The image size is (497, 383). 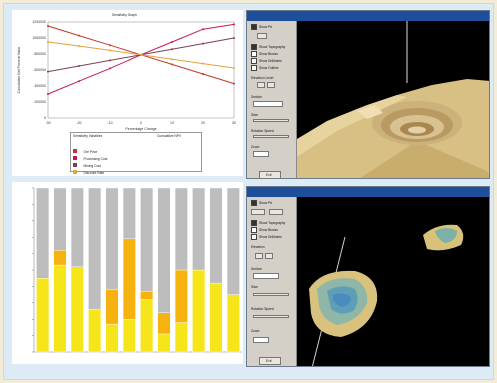 What do you see at coordinates (270, 175) in the screenshot?
I see `exit-button-top: Exit` at bounding box center [270, 175].